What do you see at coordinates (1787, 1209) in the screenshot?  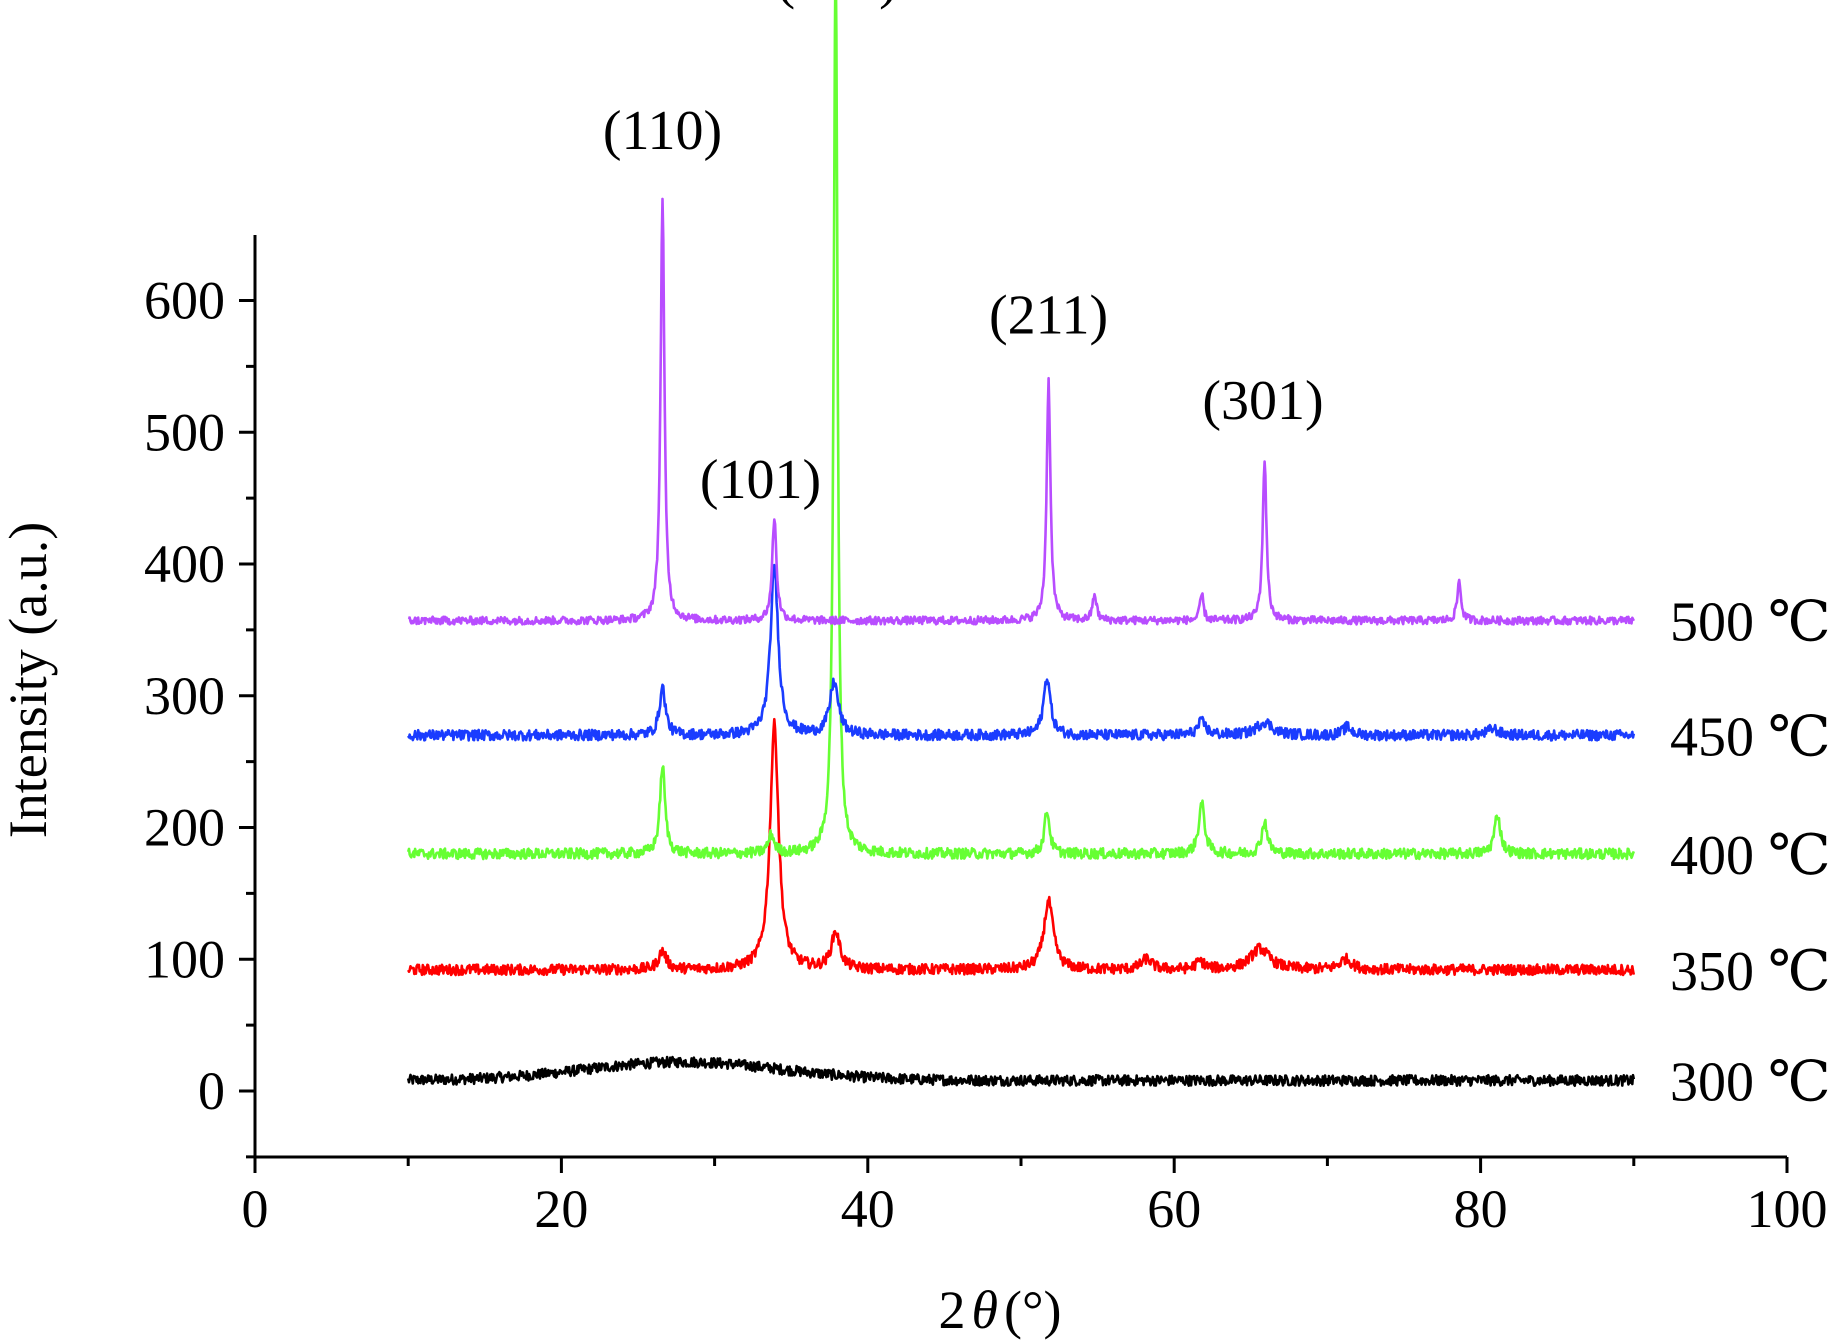 I see `x-tick-label: 100` at bounding box center [1787, 1209].